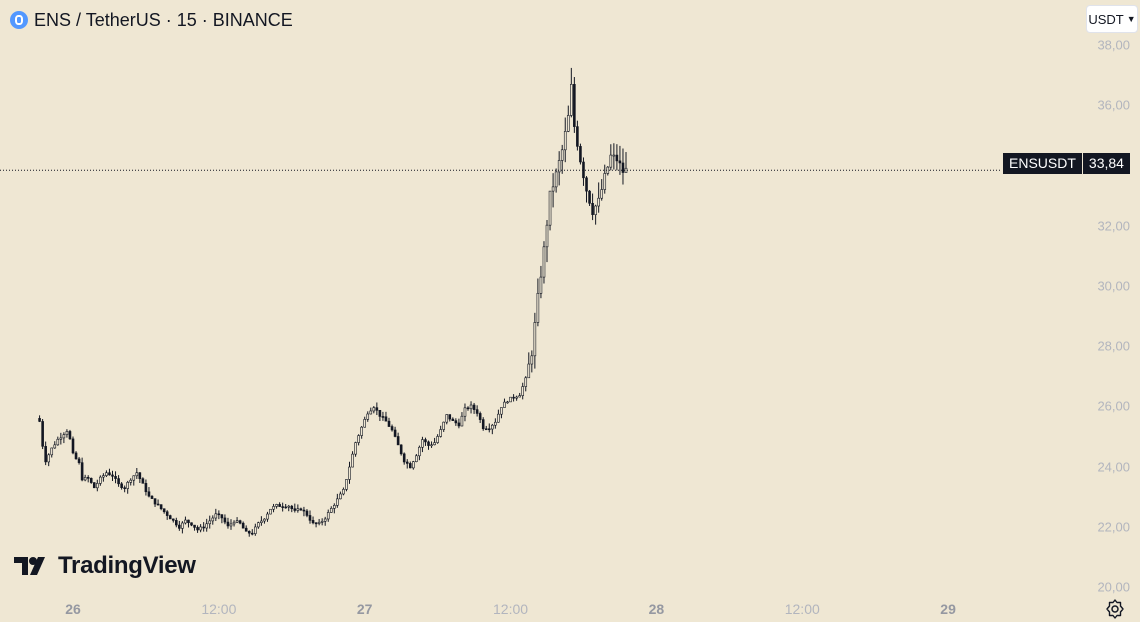 Image resolution: width=1140 pixels, height=622 pixels. I want to click on settings-gear-icon, so click(1115, 609).